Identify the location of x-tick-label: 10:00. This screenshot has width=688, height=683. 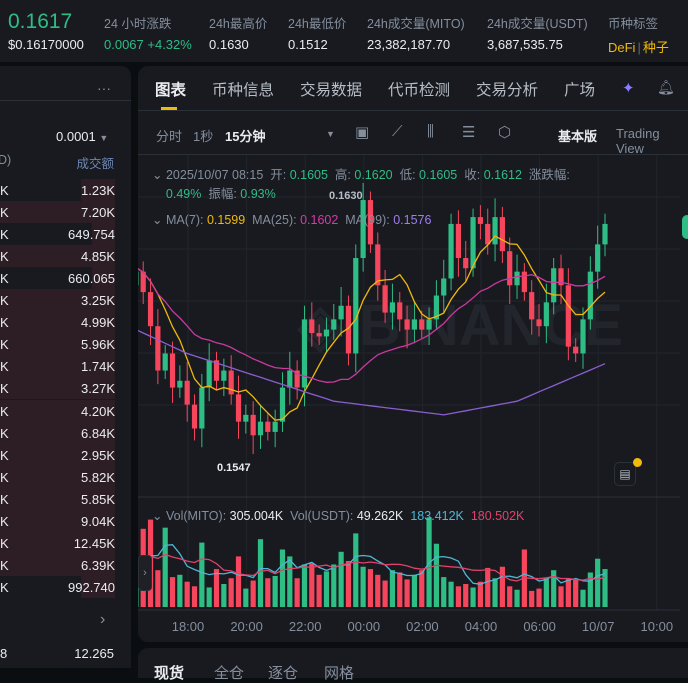
(657, 626).